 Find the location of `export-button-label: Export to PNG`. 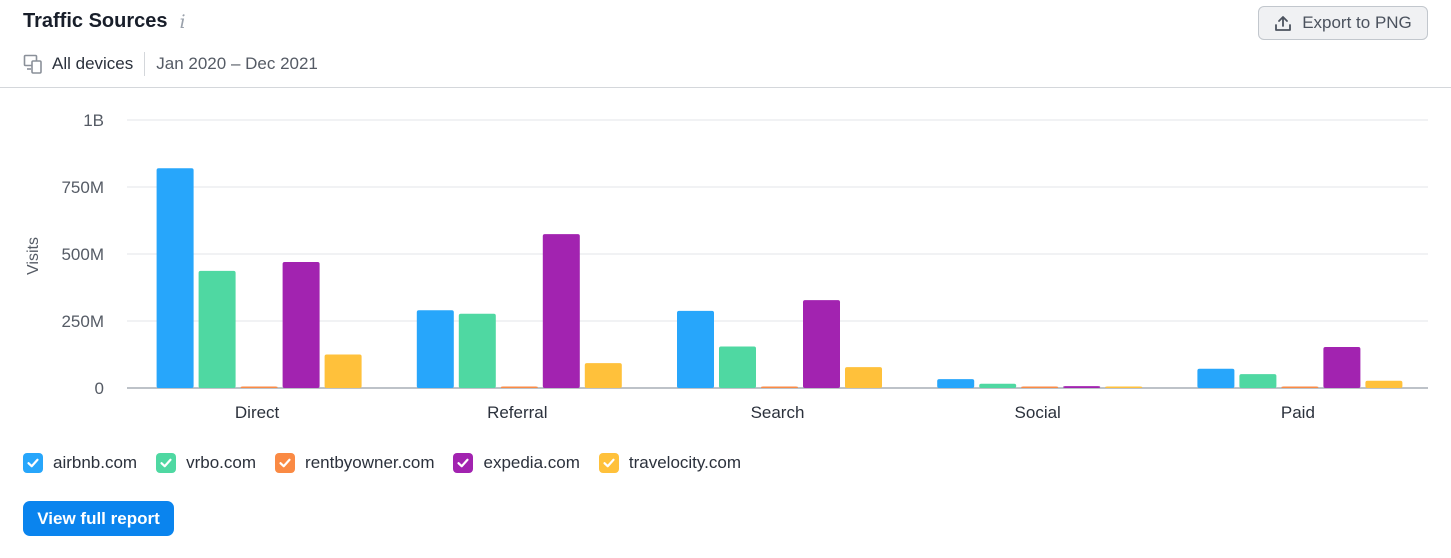

export-button-label: Export to PNG is located at coordinates (1357, 22).